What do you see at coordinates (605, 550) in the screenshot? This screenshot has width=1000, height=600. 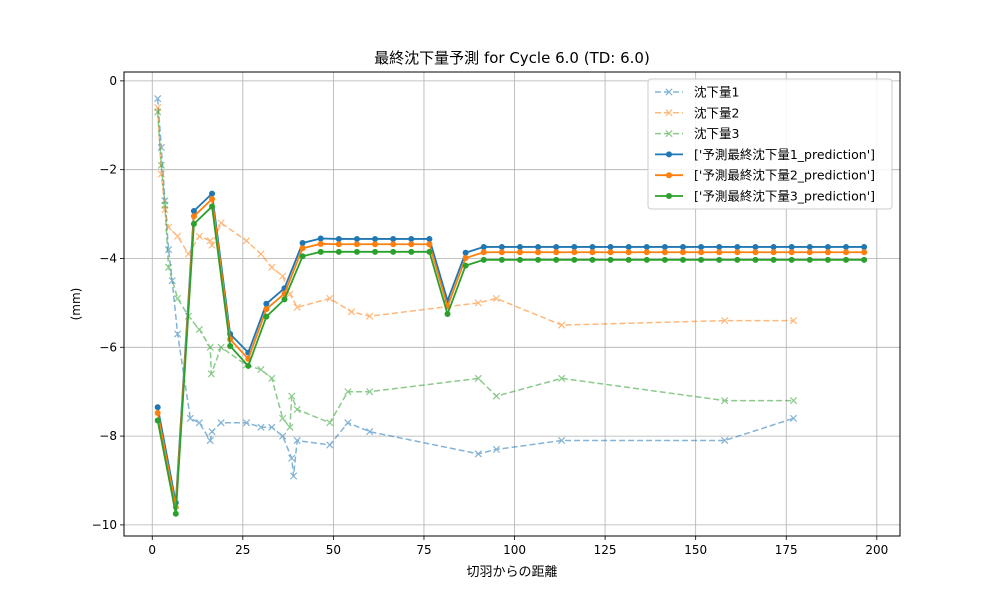 I see `x-tick-label: 125` at bounding box center [605, 550].